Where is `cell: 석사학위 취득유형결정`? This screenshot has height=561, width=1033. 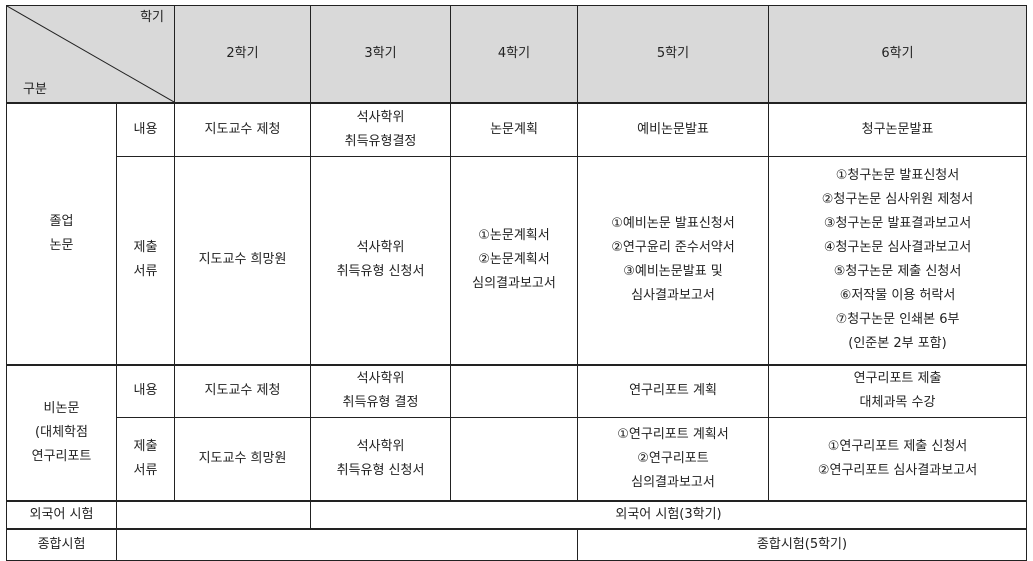
cell: 석사학위 취득유형결정 is located at coordinates (380, 129).